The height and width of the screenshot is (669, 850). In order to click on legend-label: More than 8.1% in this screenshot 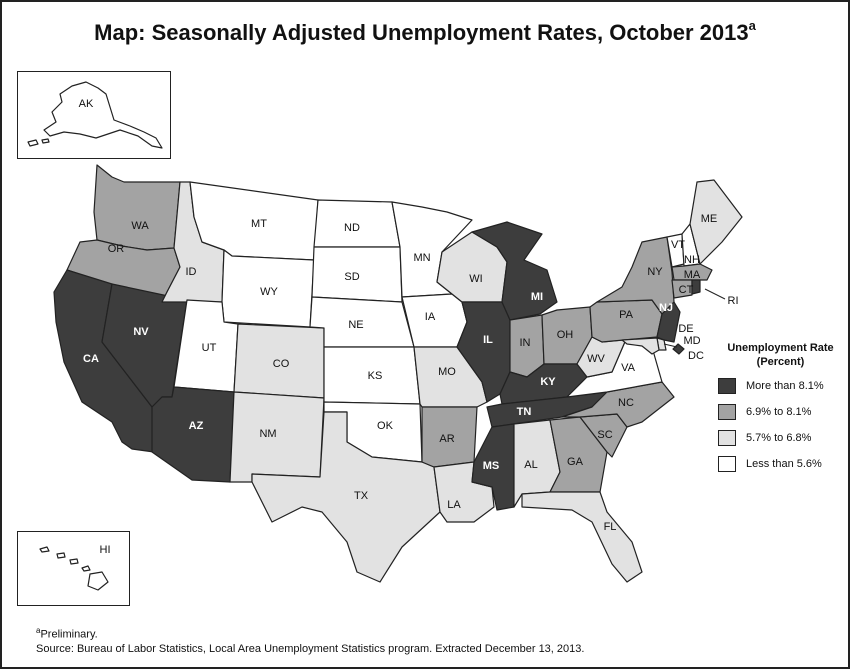, I will do `click(785, 386)`.